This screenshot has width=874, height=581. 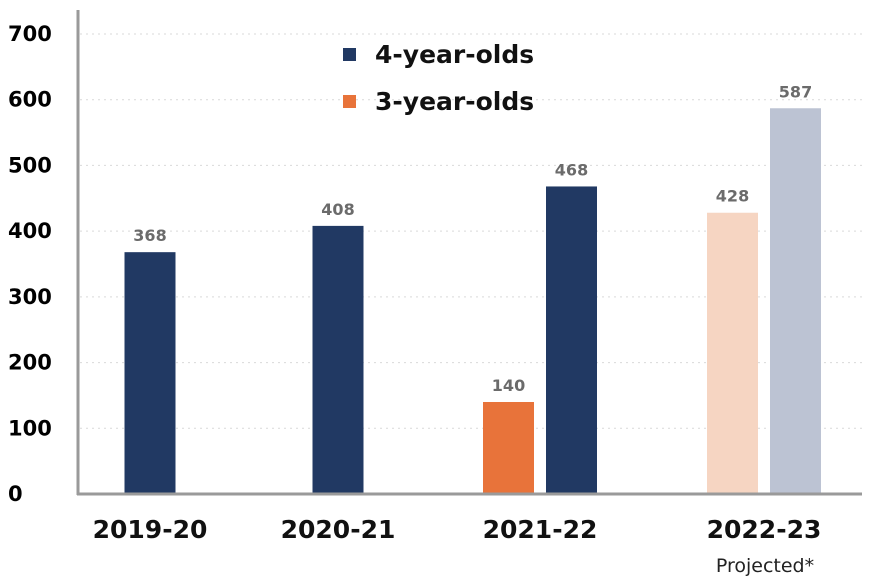 I want to click on y-tick-label: 100, so click(x=30, y=428).